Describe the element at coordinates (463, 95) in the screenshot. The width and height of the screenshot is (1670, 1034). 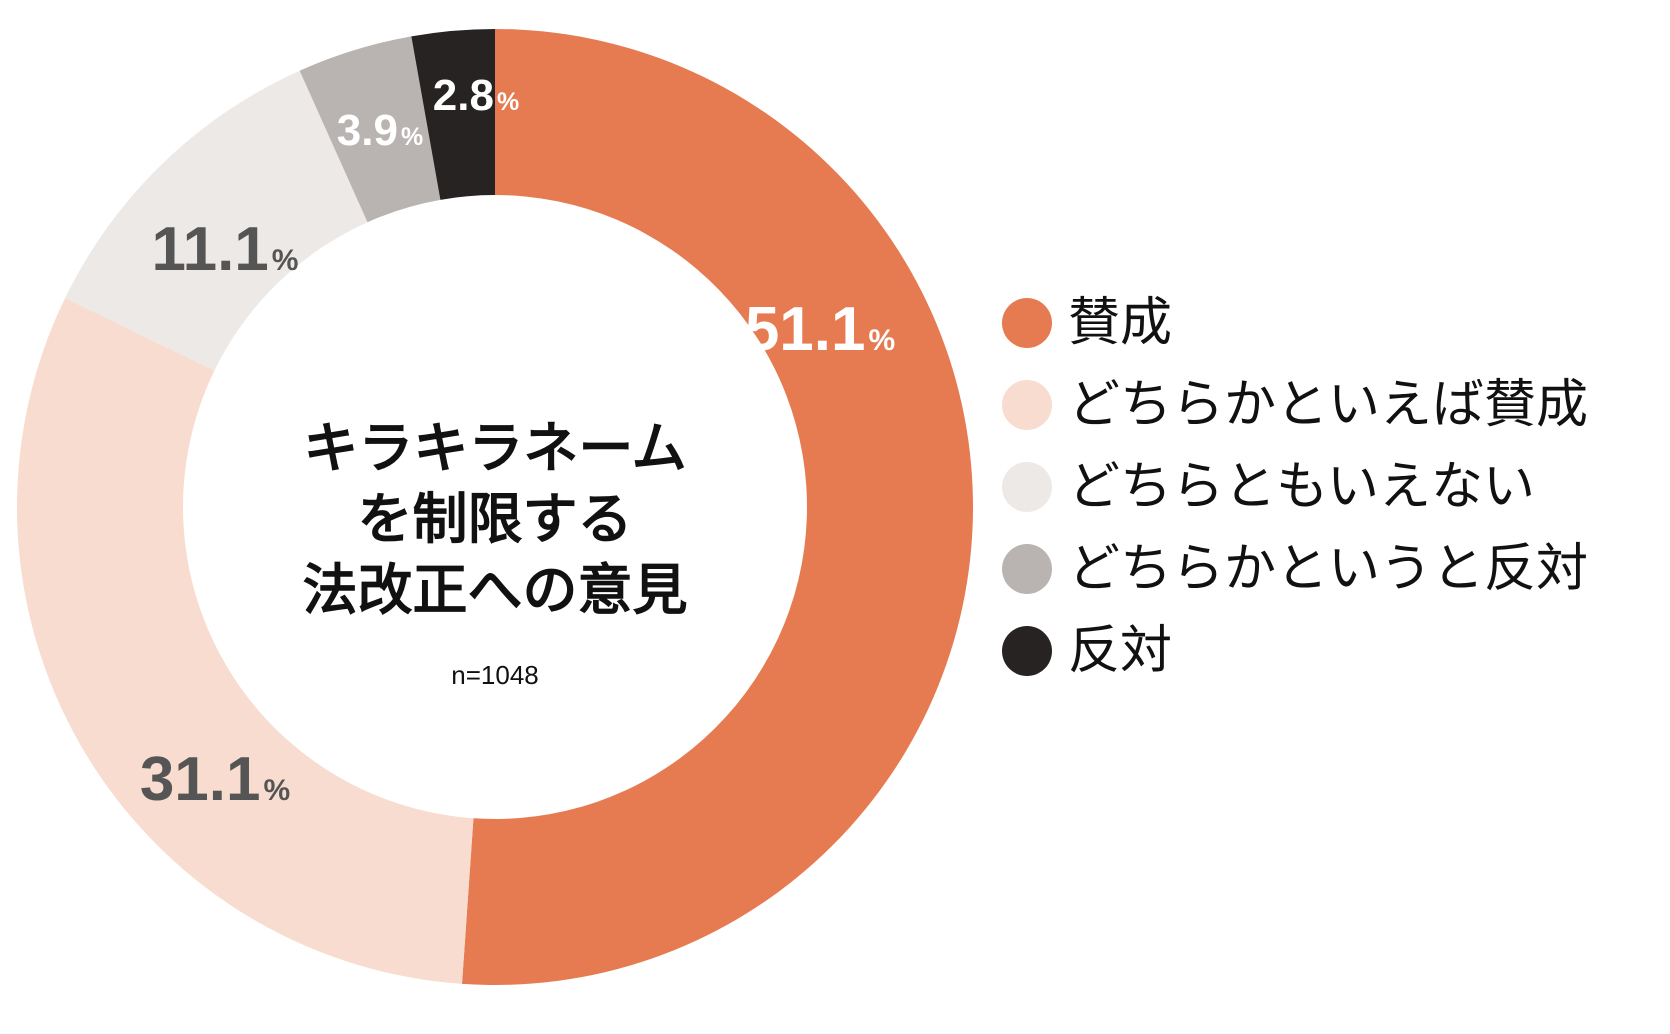
I see `slice-value-number: 2.8` at that location.